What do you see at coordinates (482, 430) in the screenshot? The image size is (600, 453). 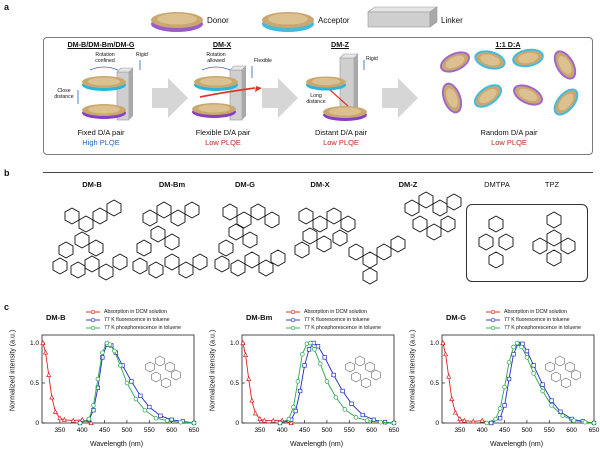 I see `chart-dm-g-xtick-label: 400` at bounding box center [482, 430].